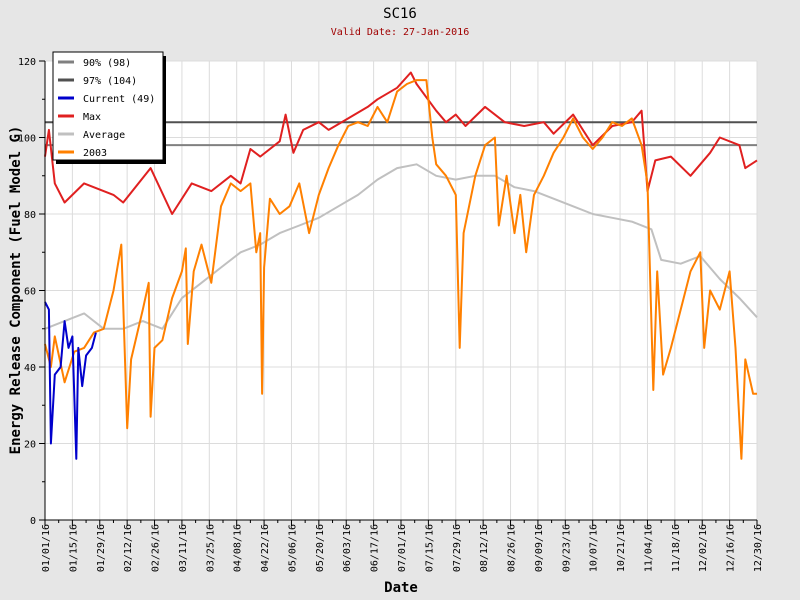 Image resolution: width=800 pixels, height=600 pixels. Describe the element at coordinates (292, 548) in the screenshot. I see `x-tick-label: 05/06/16` at that location.